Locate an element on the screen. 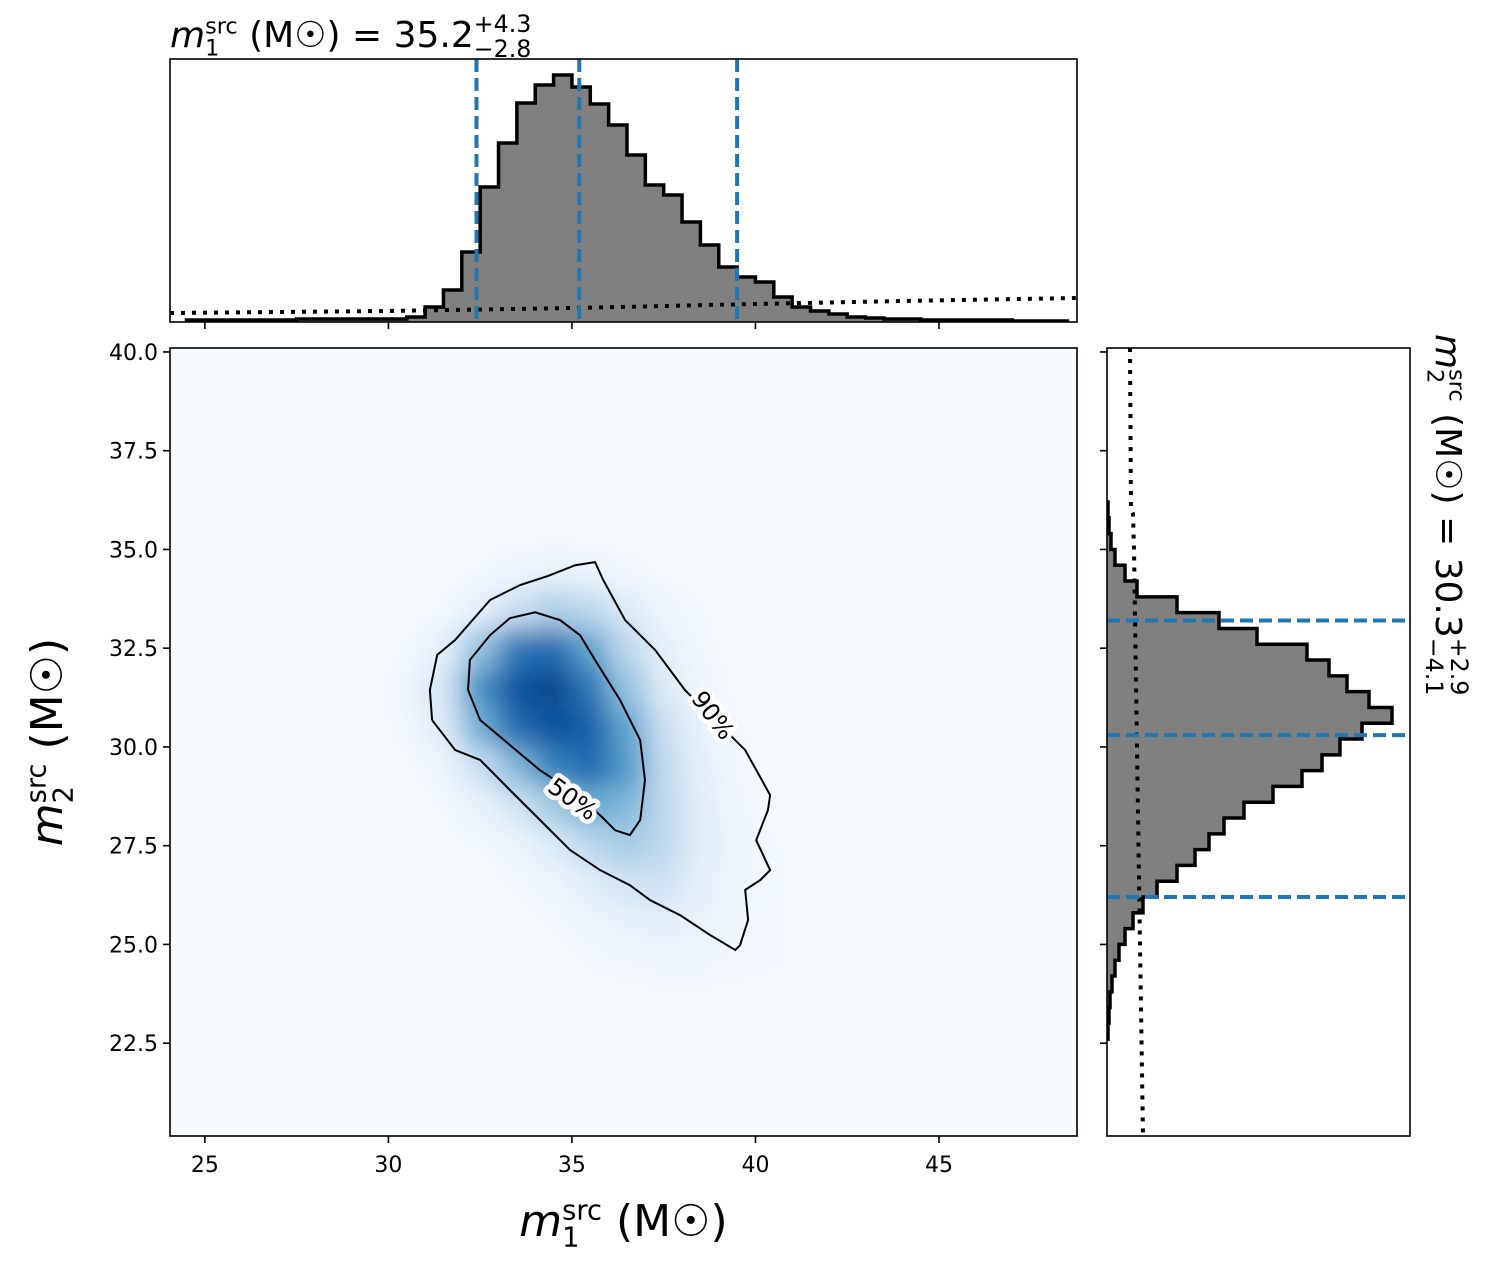  x-tick-label: 35 is located at coordinates (572, 1165).